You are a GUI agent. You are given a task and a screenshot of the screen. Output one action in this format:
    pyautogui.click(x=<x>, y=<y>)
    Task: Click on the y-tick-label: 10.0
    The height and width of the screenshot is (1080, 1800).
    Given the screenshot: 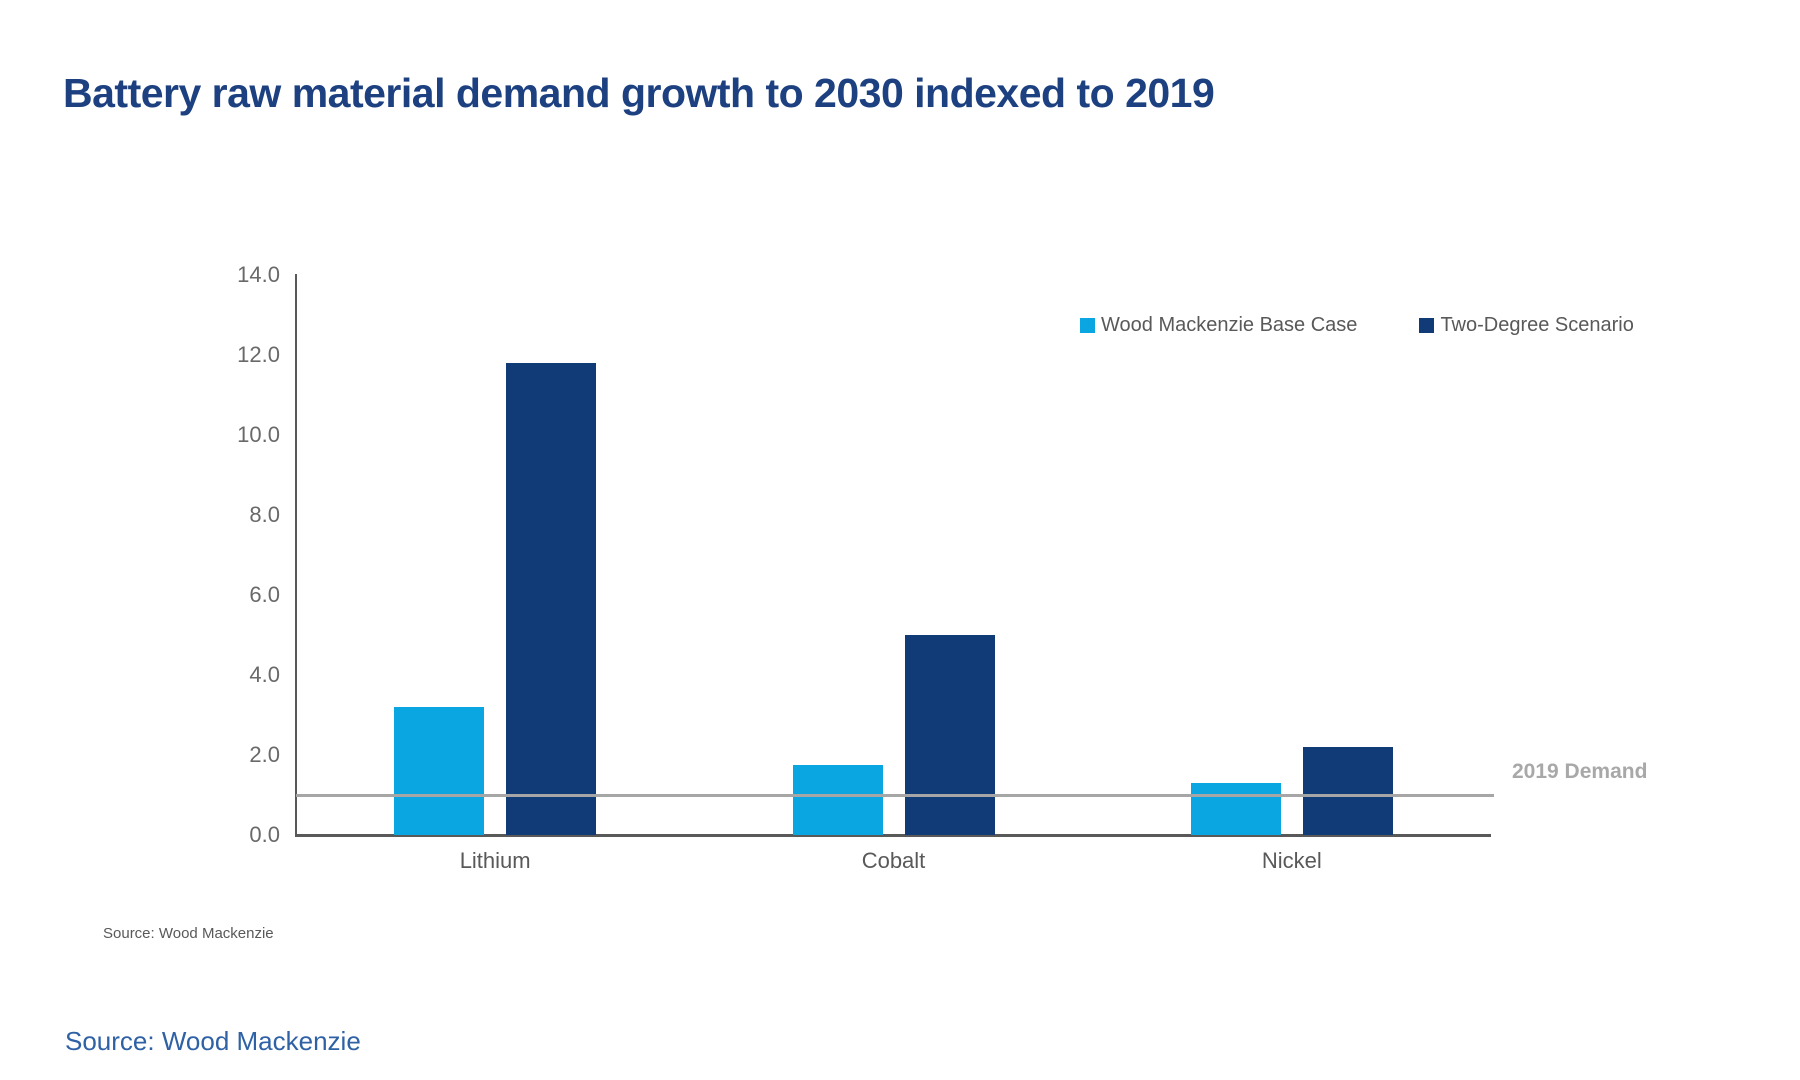 What is the action you would take?
    pyautogui.click(x=258, y=434)
    